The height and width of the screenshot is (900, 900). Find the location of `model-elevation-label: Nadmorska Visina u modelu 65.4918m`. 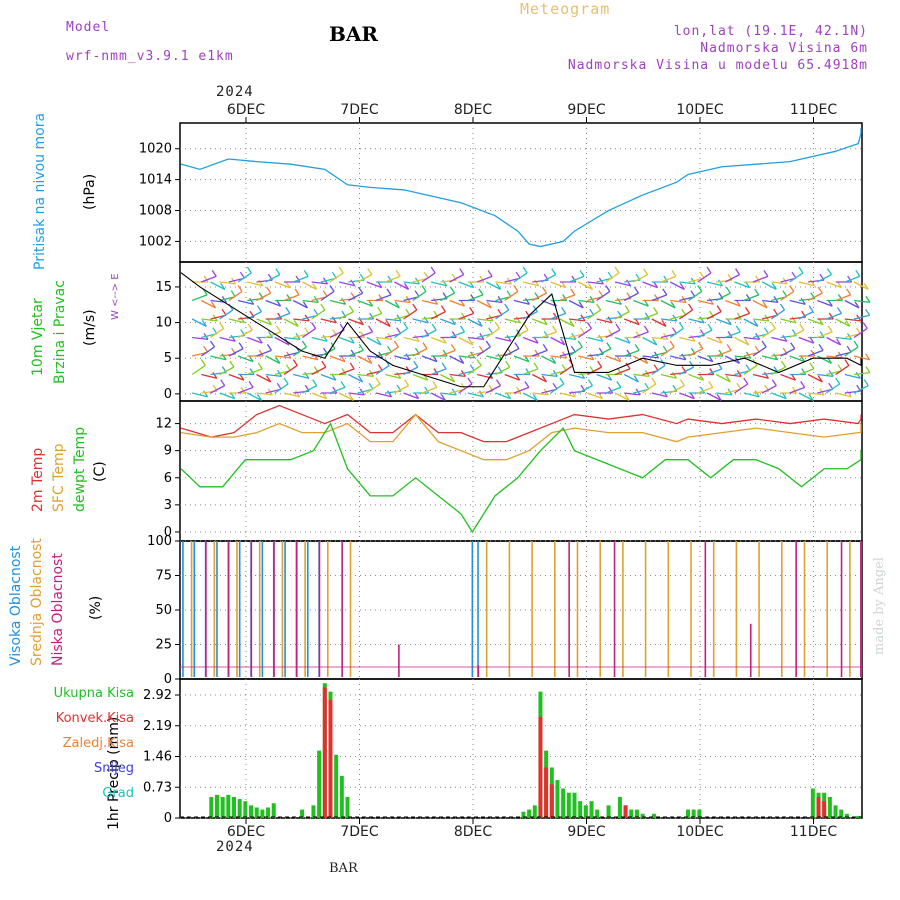

model-elevation-label: Nadmorska Visina u modelu 65.4918m is located at coordinates (717, 65).